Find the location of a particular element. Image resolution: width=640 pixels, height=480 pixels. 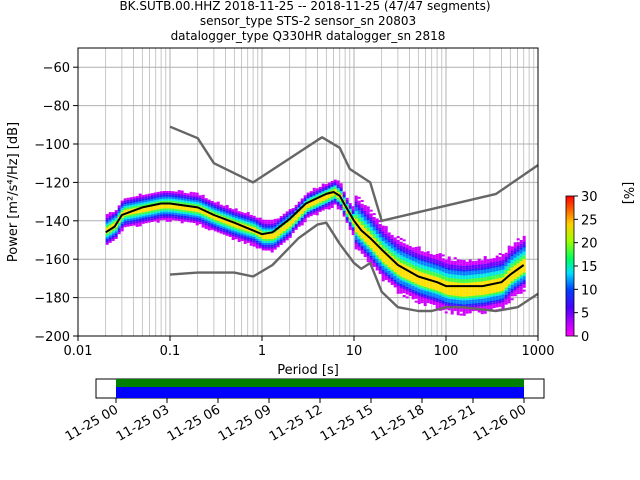

x-tick-label: 0.01 is located at coordinates (78, 351).